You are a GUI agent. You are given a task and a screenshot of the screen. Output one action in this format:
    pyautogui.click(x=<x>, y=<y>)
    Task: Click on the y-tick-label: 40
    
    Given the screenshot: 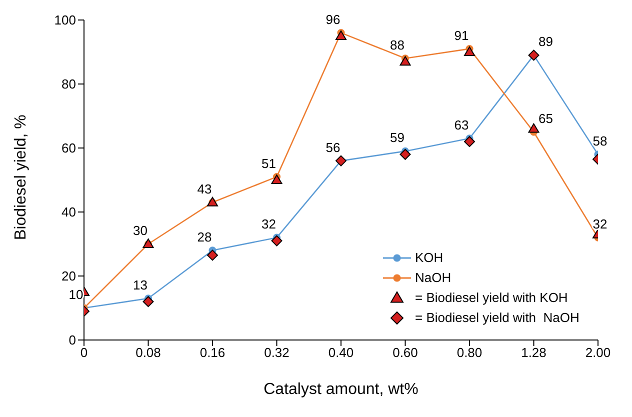 What is the action you would take?
    pyautogui.click(x=69, y=212)
    